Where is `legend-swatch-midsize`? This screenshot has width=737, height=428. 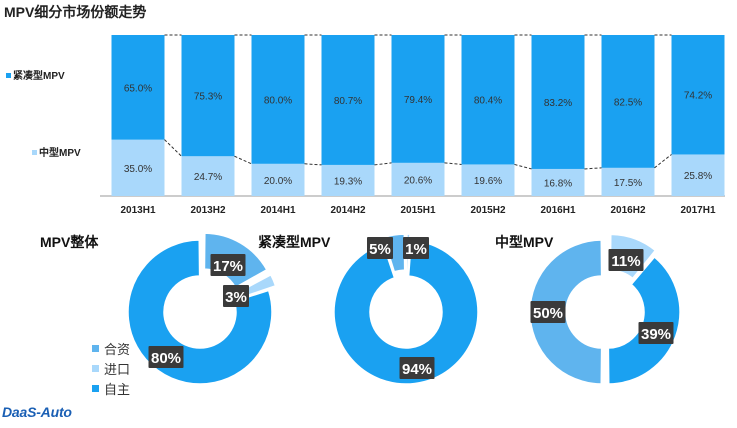 legend-swatch-midsize is located at coordinates (34, 152).